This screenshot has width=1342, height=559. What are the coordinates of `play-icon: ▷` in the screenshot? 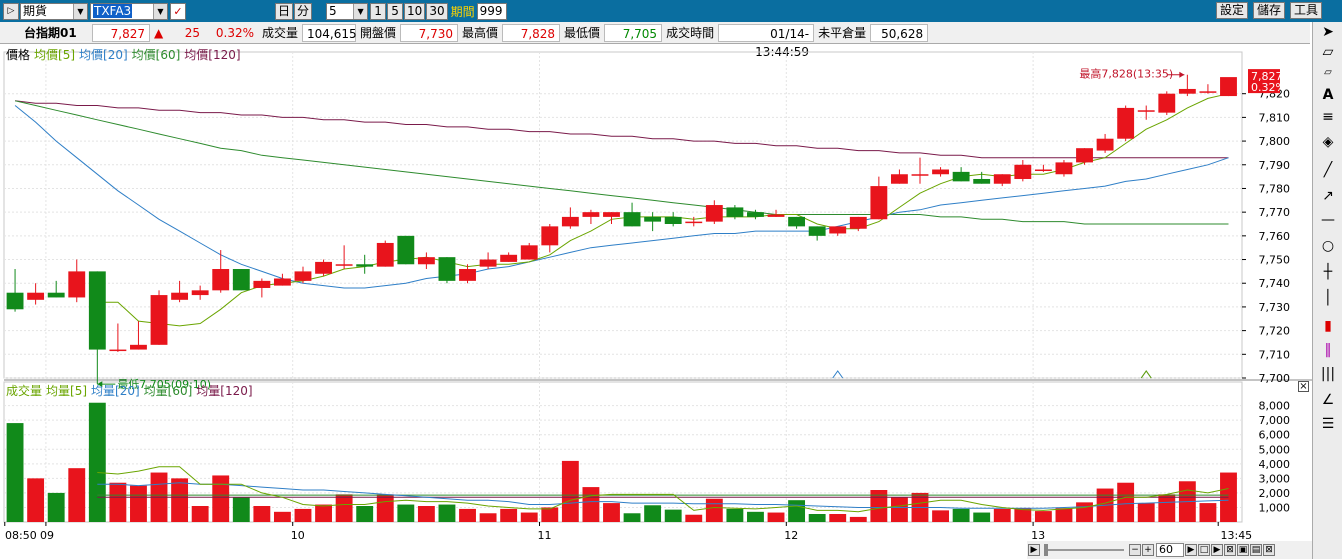 It's located at (11, 11).